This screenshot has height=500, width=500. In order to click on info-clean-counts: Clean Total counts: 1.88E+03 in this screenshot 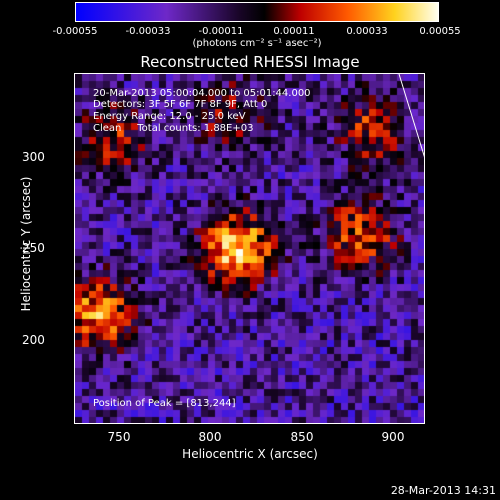, I will do `click(173, 128)`.